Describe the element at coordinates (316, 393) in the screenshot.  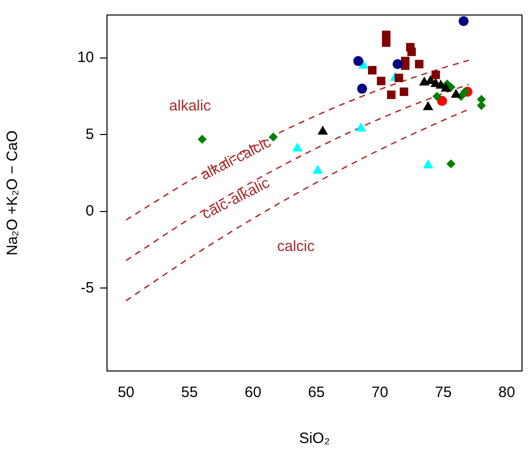
I see `x-tick-label: 65` at that location.